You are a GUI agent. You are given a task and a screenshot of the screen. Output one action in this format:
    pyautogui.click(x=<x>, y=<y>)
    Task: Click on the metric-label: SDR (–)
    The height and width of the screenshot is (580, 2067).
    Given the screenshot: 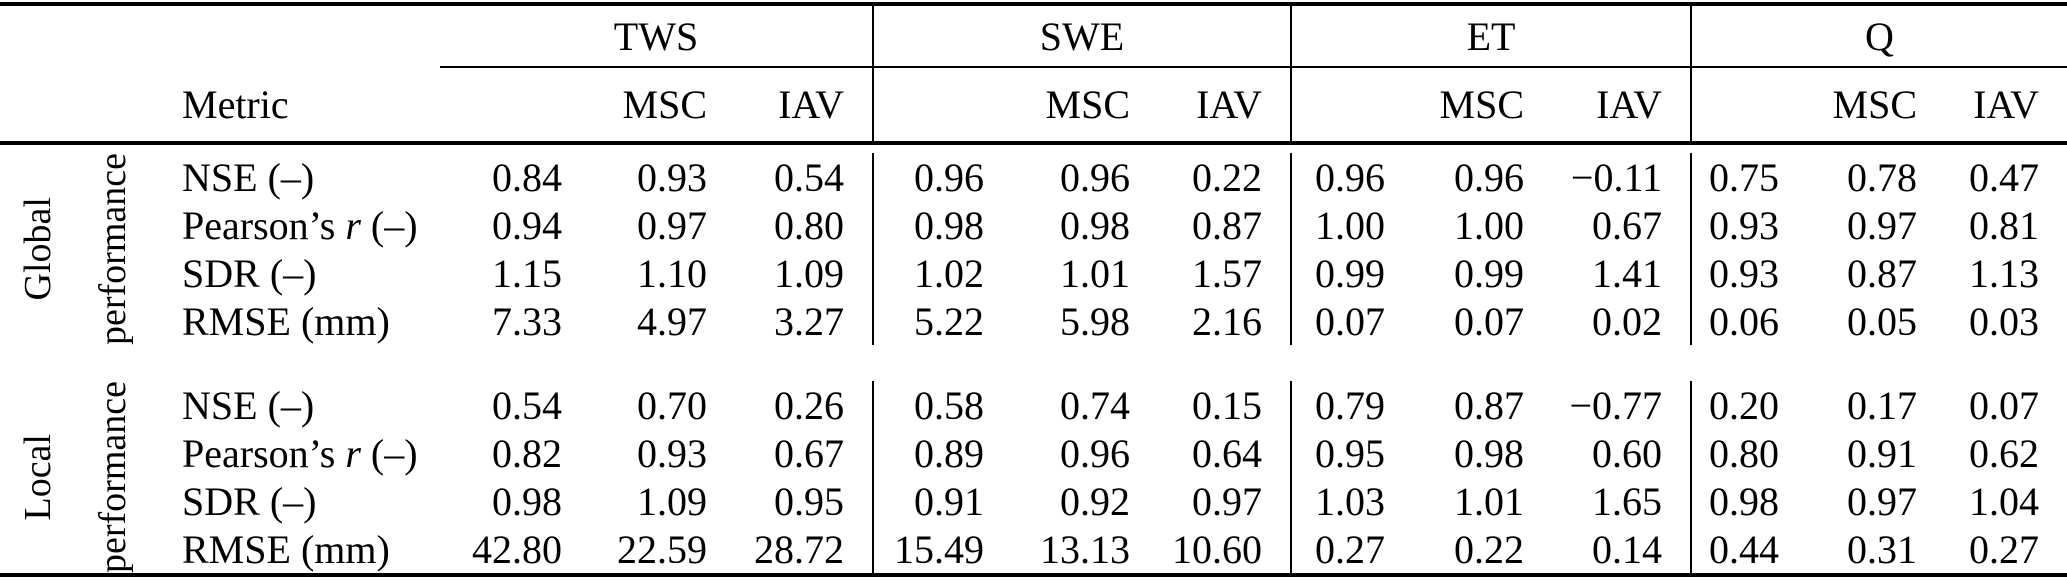 What is the action you would take?
    pyautogui.click(x=249, y=501)
    